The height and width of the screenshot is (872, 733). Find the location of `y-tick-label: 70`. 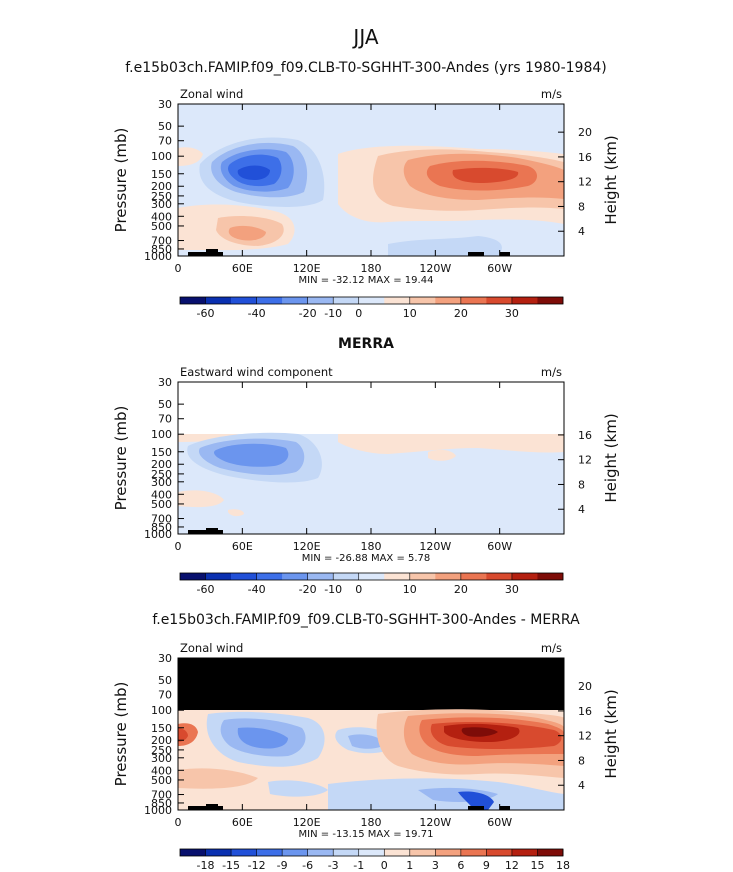

y-tick-label: 70 is located at coordinates (165, 141).